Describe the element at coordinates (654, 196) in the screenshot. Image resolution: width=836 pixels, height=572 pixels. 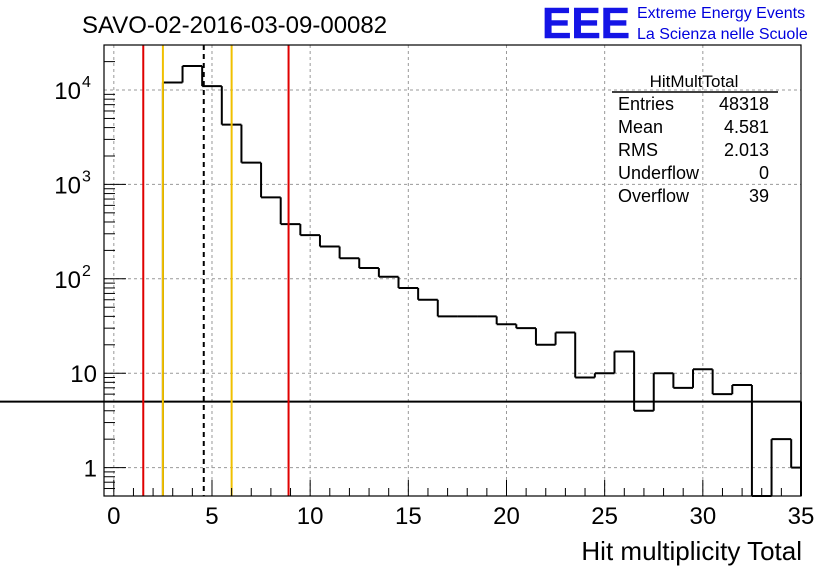
I see `stats-label: Overflow` at that location.